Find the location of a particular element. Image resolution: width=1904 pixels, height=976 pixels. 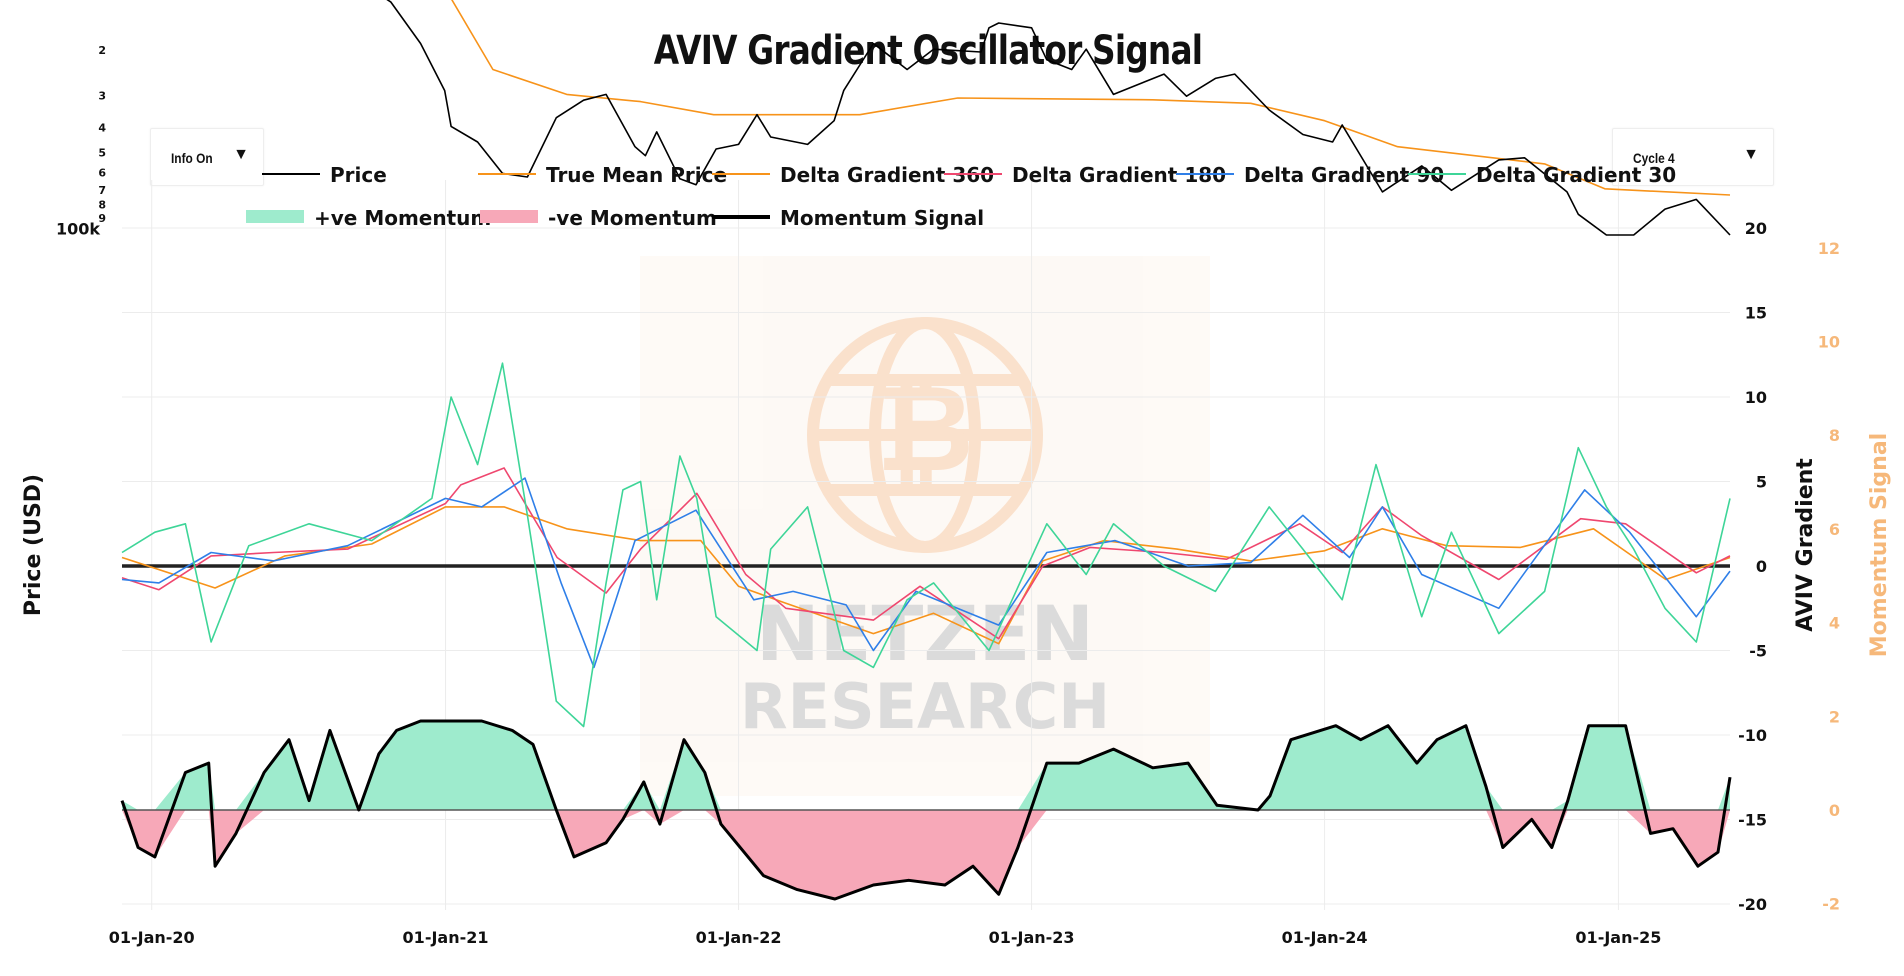

price-major-tick: 100k is located at coordinates (78, 229).